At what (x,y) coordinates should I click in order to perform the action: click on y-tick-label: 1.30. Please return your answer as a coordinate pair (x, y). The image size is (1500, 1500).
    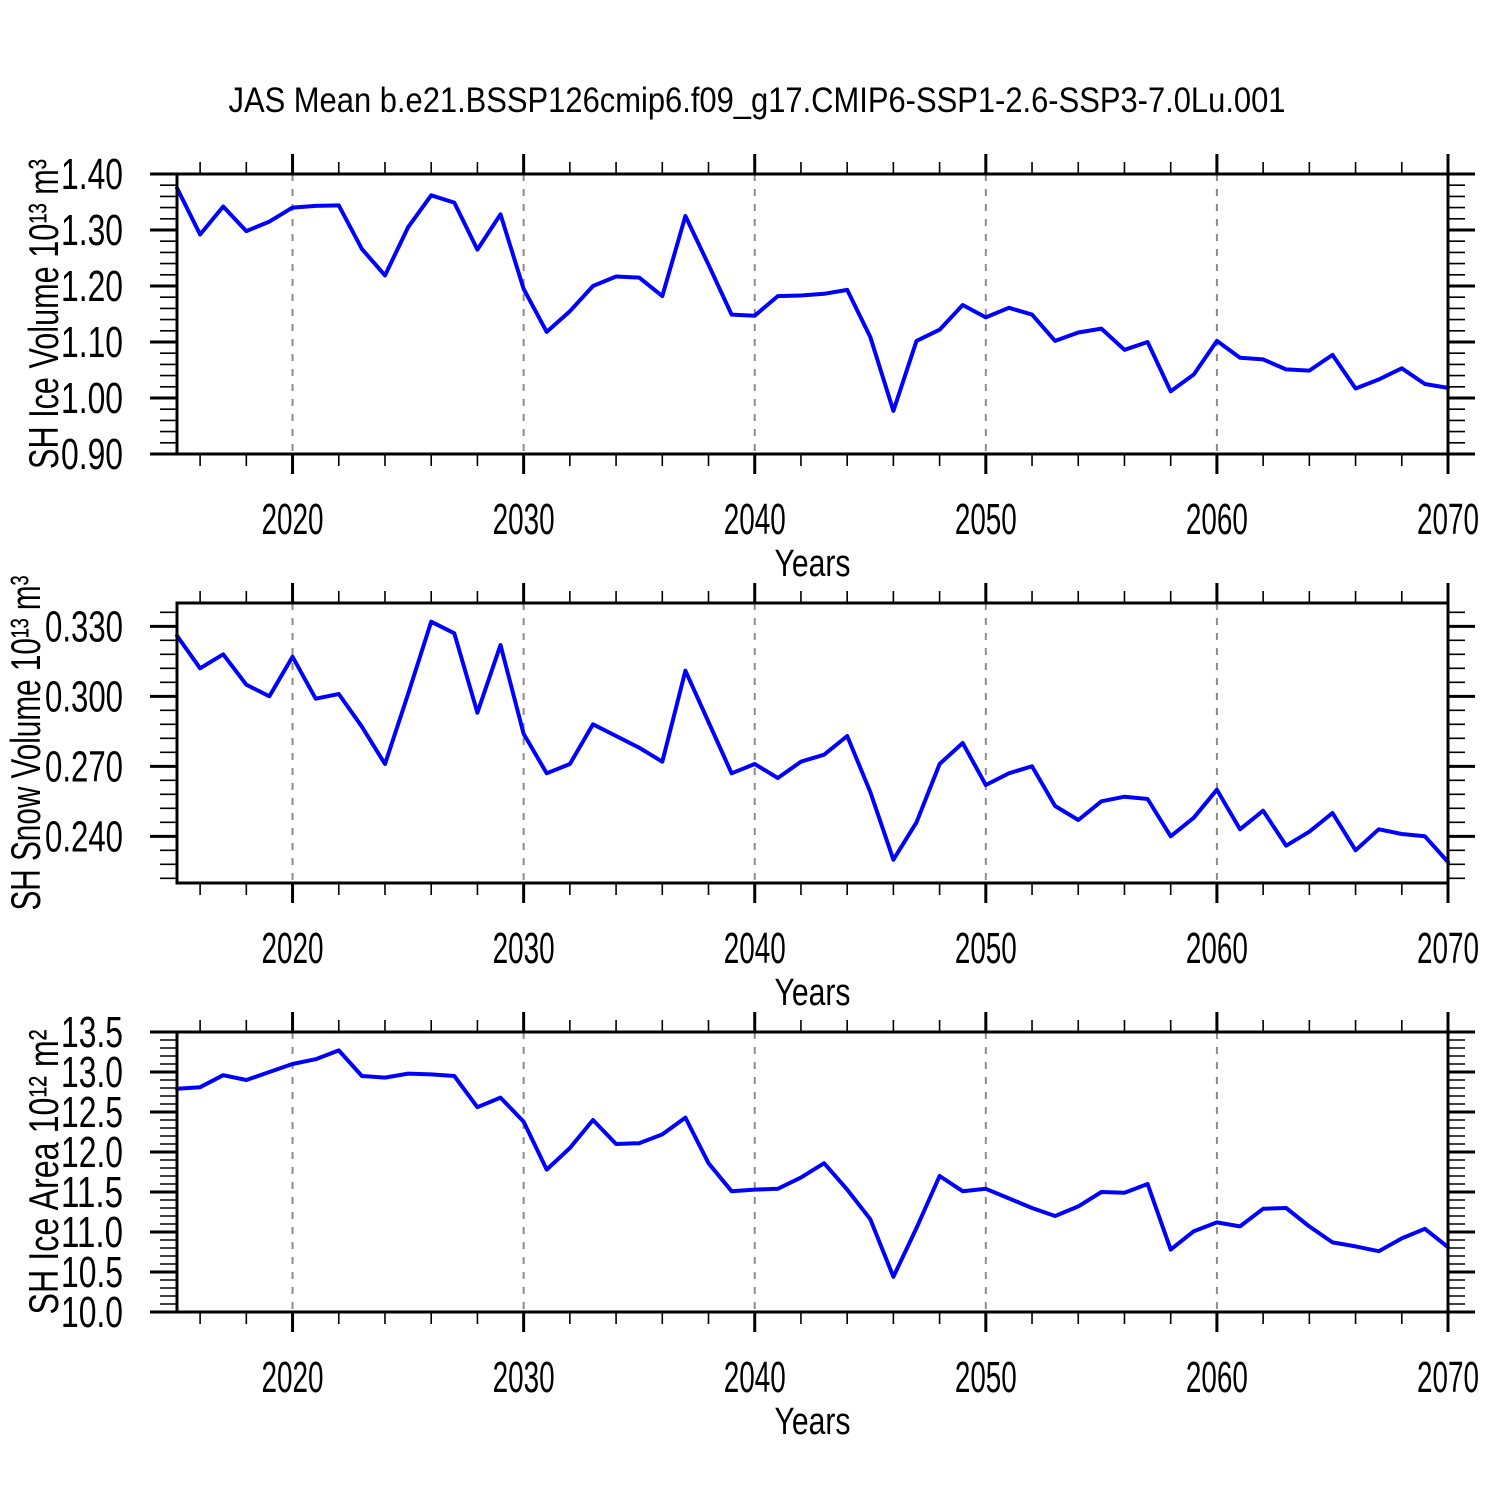
    Looking at the image, I should click on (92, 230).